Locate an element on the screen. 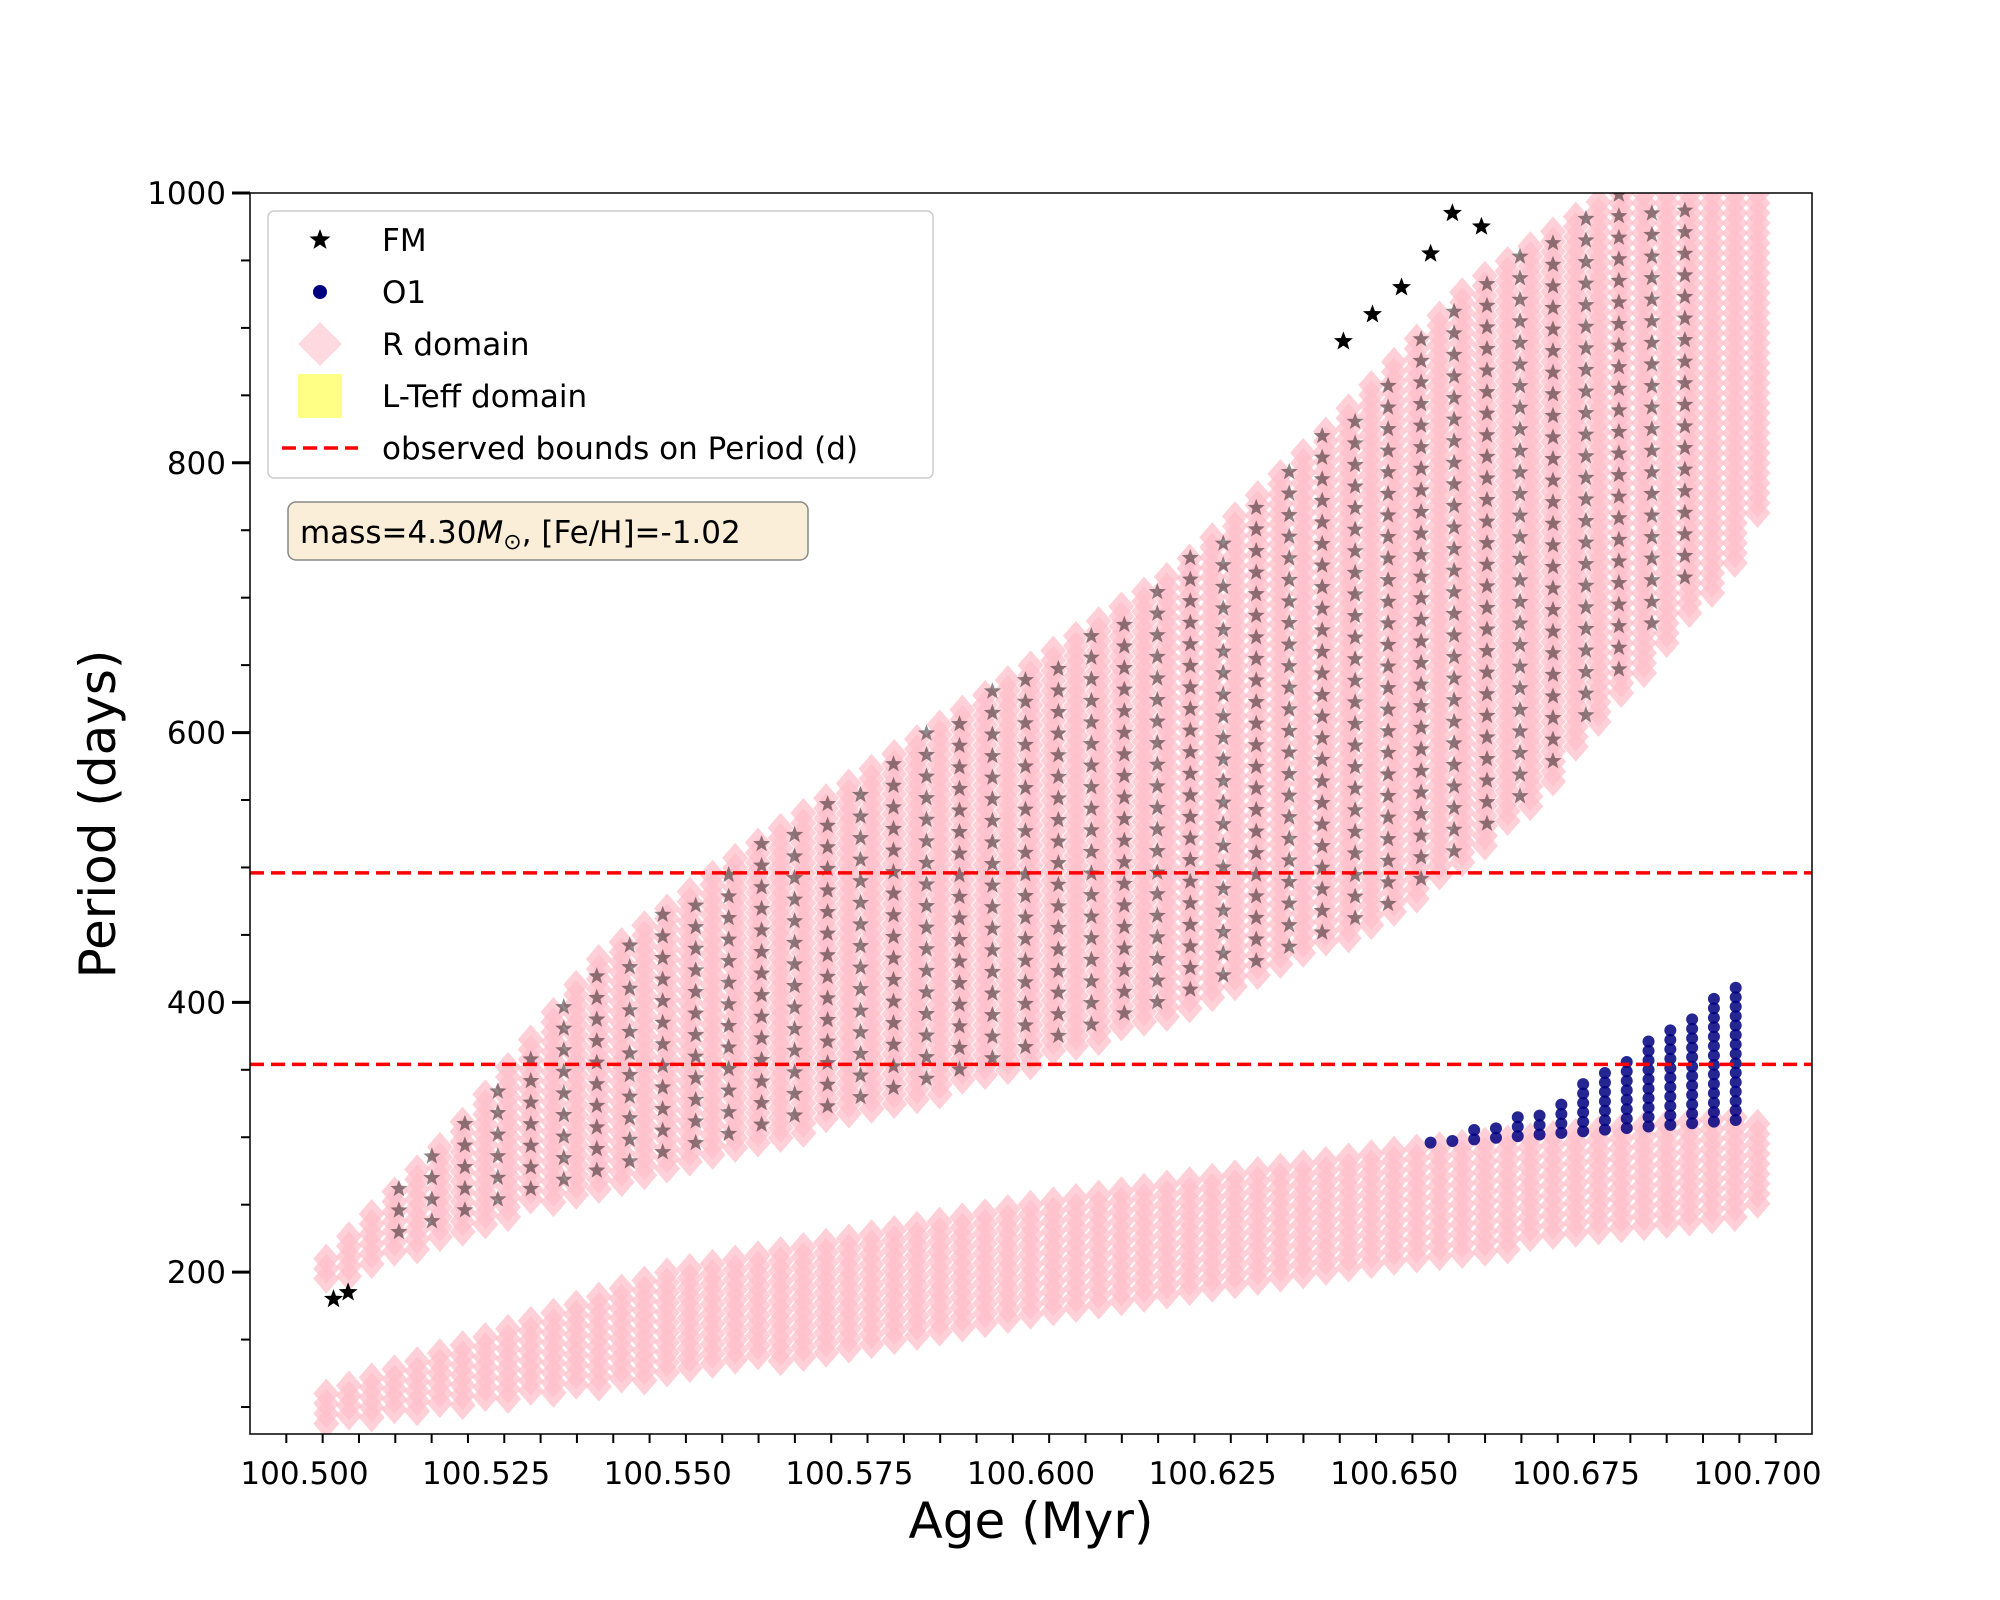  x-tick-label: 100.600 is located at coordinates (1031, 1474).